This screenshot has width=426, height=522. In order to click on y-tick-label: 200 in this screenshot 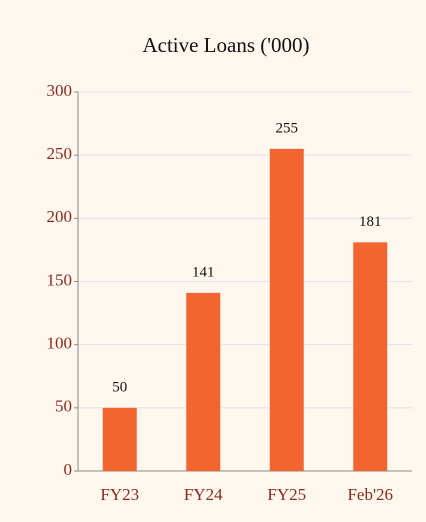, I will do `click(60, 216)`.